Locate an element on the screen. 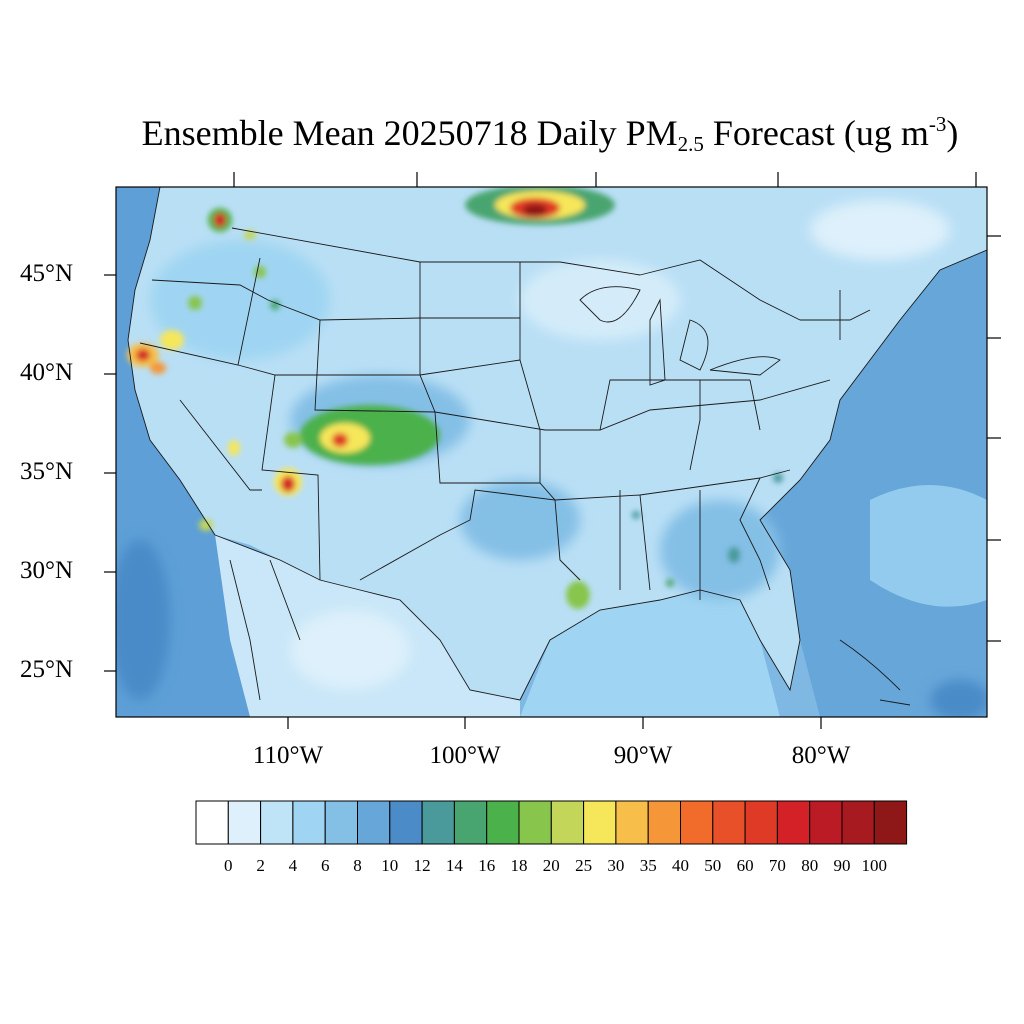 This screenshot has width=1024, height=1024. colorbar-tick-label: 6 is located at coordinates (325, 865).